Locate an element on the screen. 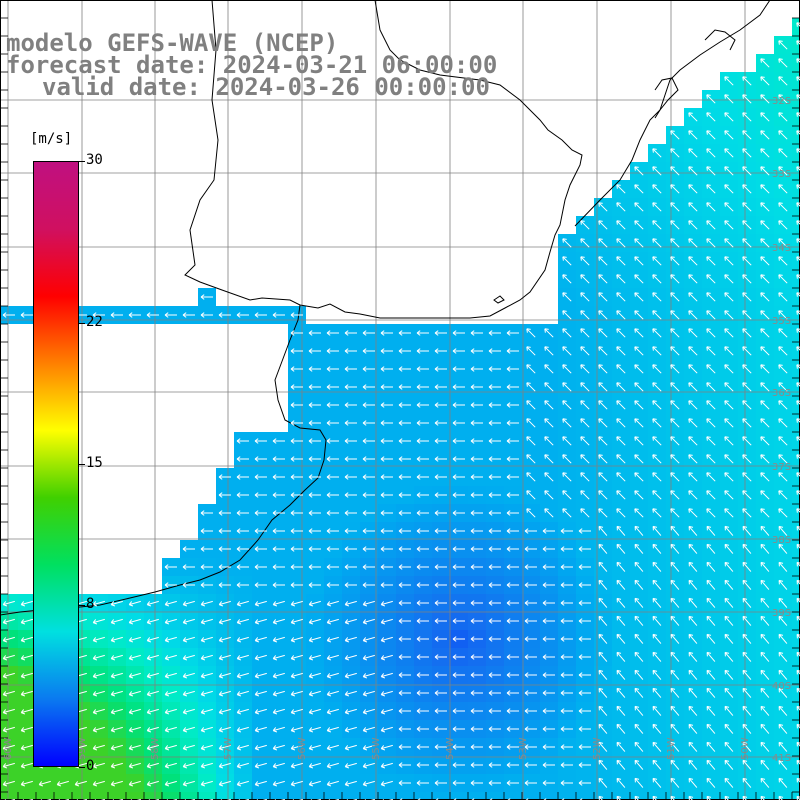  longitude-label: 60W is located at coordinates (8, 748).